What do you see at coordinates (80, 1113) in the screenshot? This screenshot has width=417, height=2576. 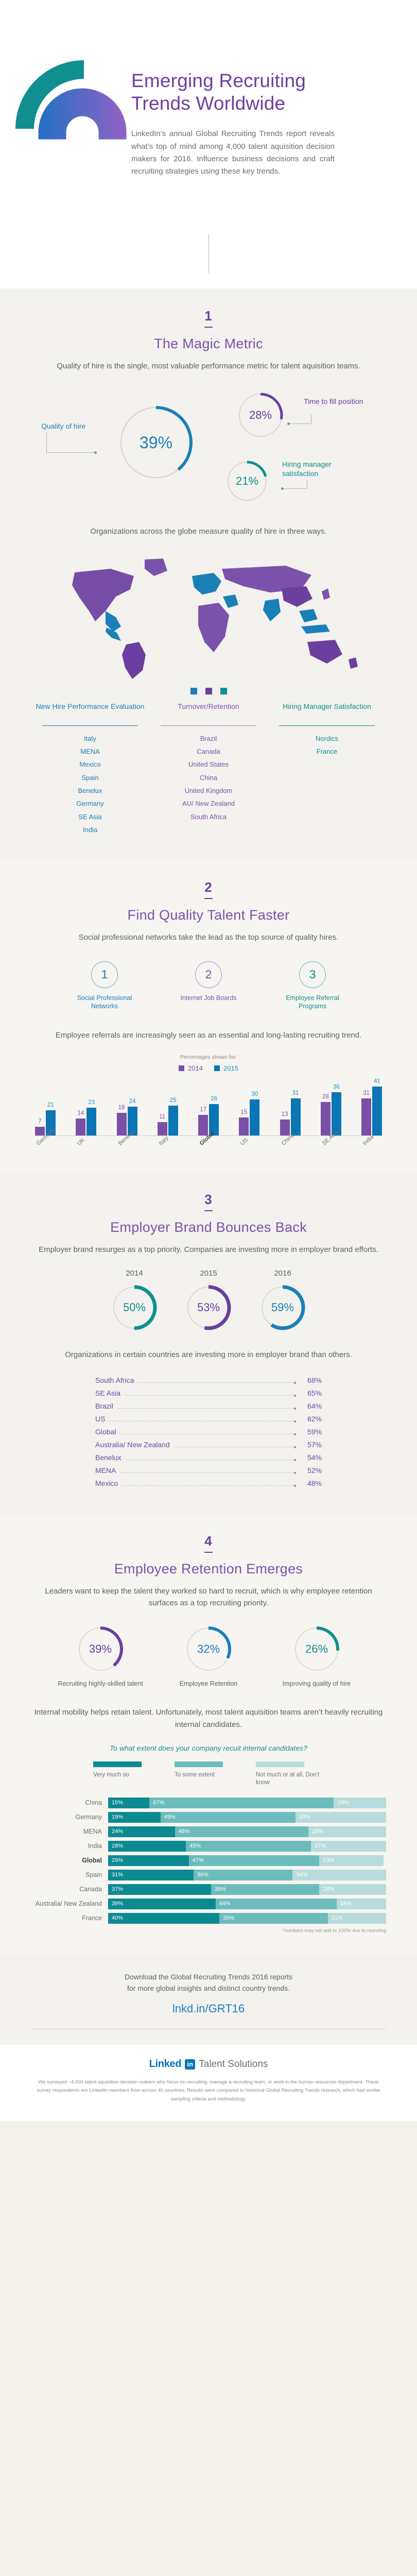 I see `bar-value-label: 14` at bounding box center [80, 1113].